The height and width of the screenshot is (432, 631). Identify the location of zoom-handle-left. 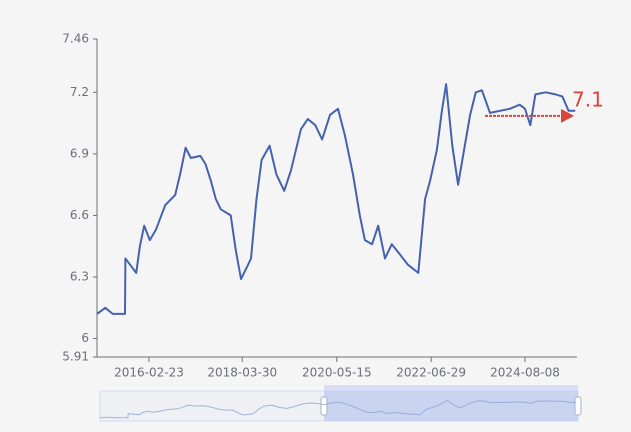
(324, 406).